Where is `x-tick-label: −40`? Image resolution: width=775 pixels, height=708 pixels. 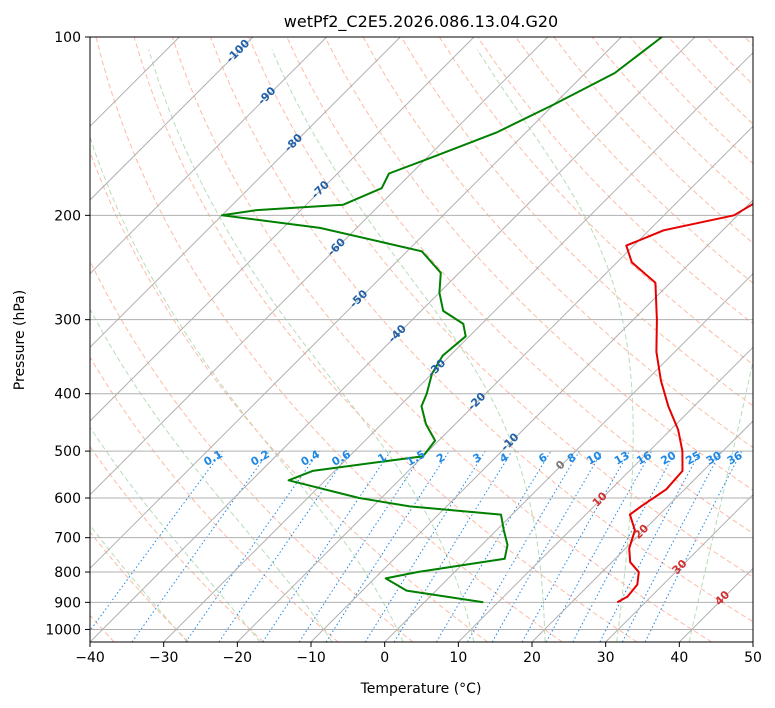
x-tick-label: −40 is located at coordinates (90, 658).